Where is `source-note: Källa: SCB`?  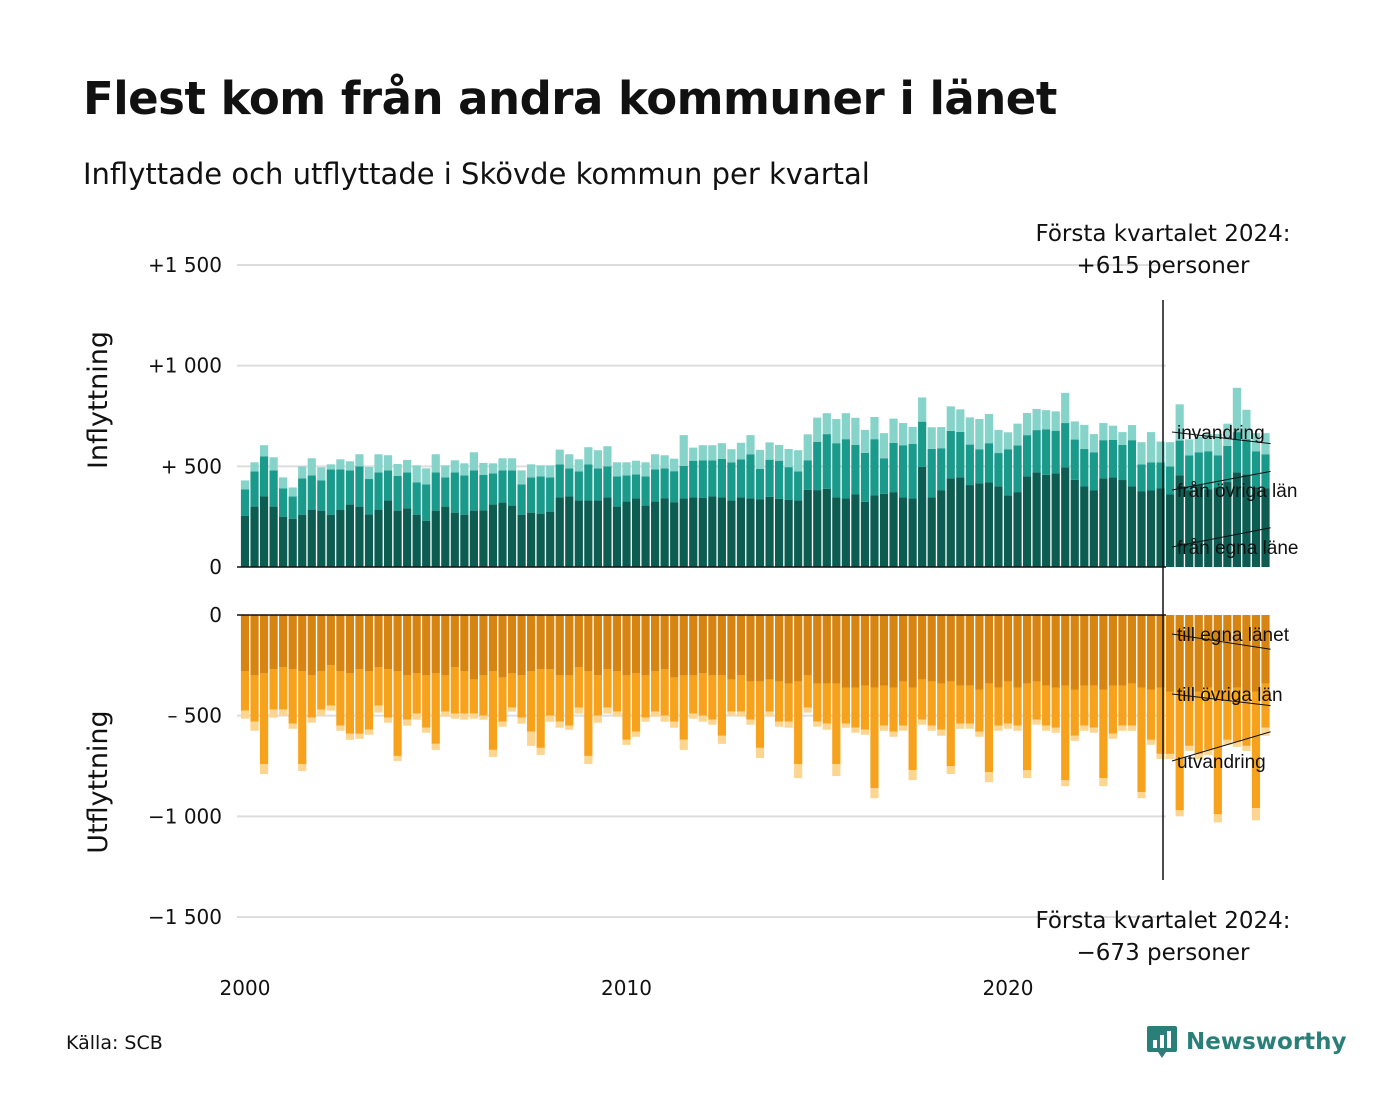
source-note: Källa: SCB is located at coordinates (114, 1043).